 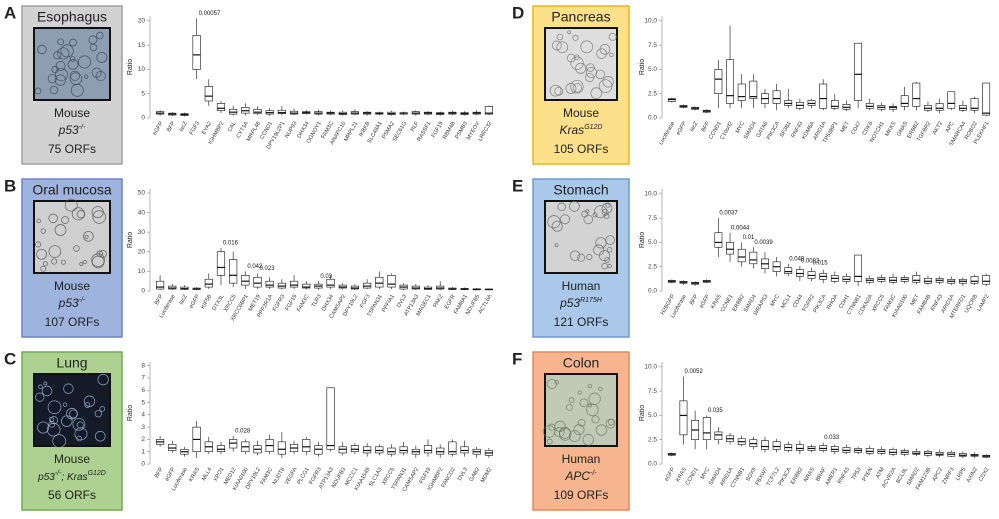 What do you see at coordinates (705, 474) in the screenshot?
I see `x-tick-label: MYC` at bounding box center [705, 474].